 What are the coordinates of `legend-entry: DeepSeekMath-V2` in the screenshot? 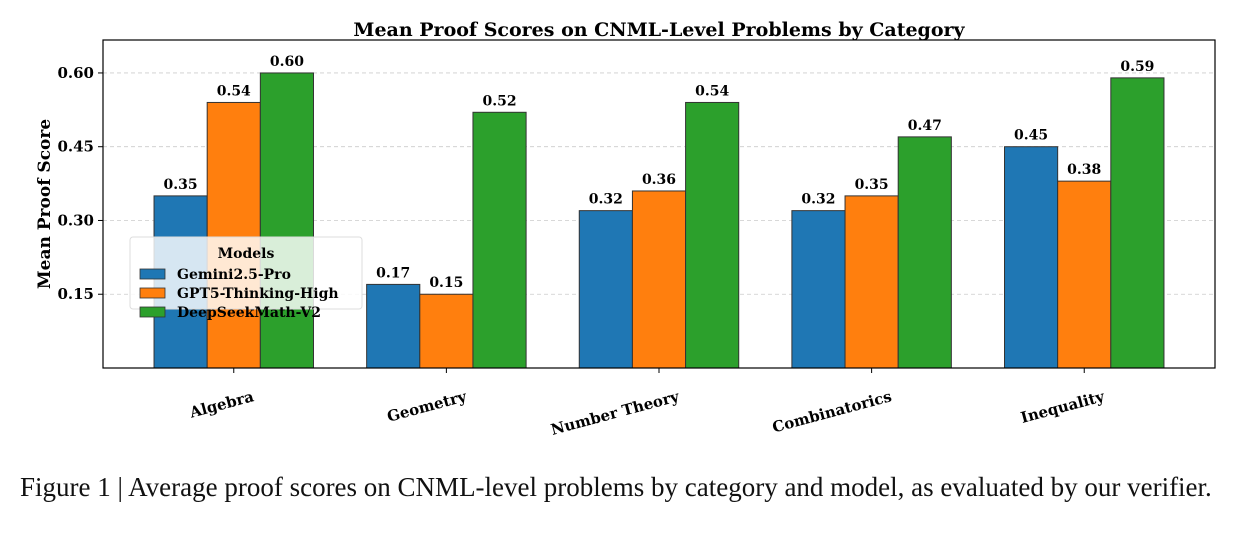 It's located at (249, 313).